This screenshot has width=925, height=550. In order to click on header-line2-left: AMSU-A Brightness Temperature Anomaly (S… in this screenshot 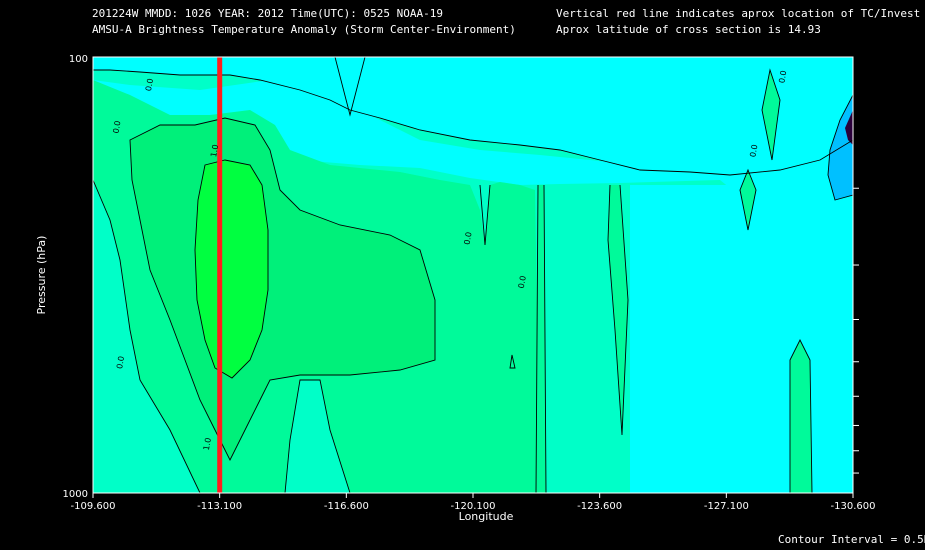, I will do `click(304, 29)`.